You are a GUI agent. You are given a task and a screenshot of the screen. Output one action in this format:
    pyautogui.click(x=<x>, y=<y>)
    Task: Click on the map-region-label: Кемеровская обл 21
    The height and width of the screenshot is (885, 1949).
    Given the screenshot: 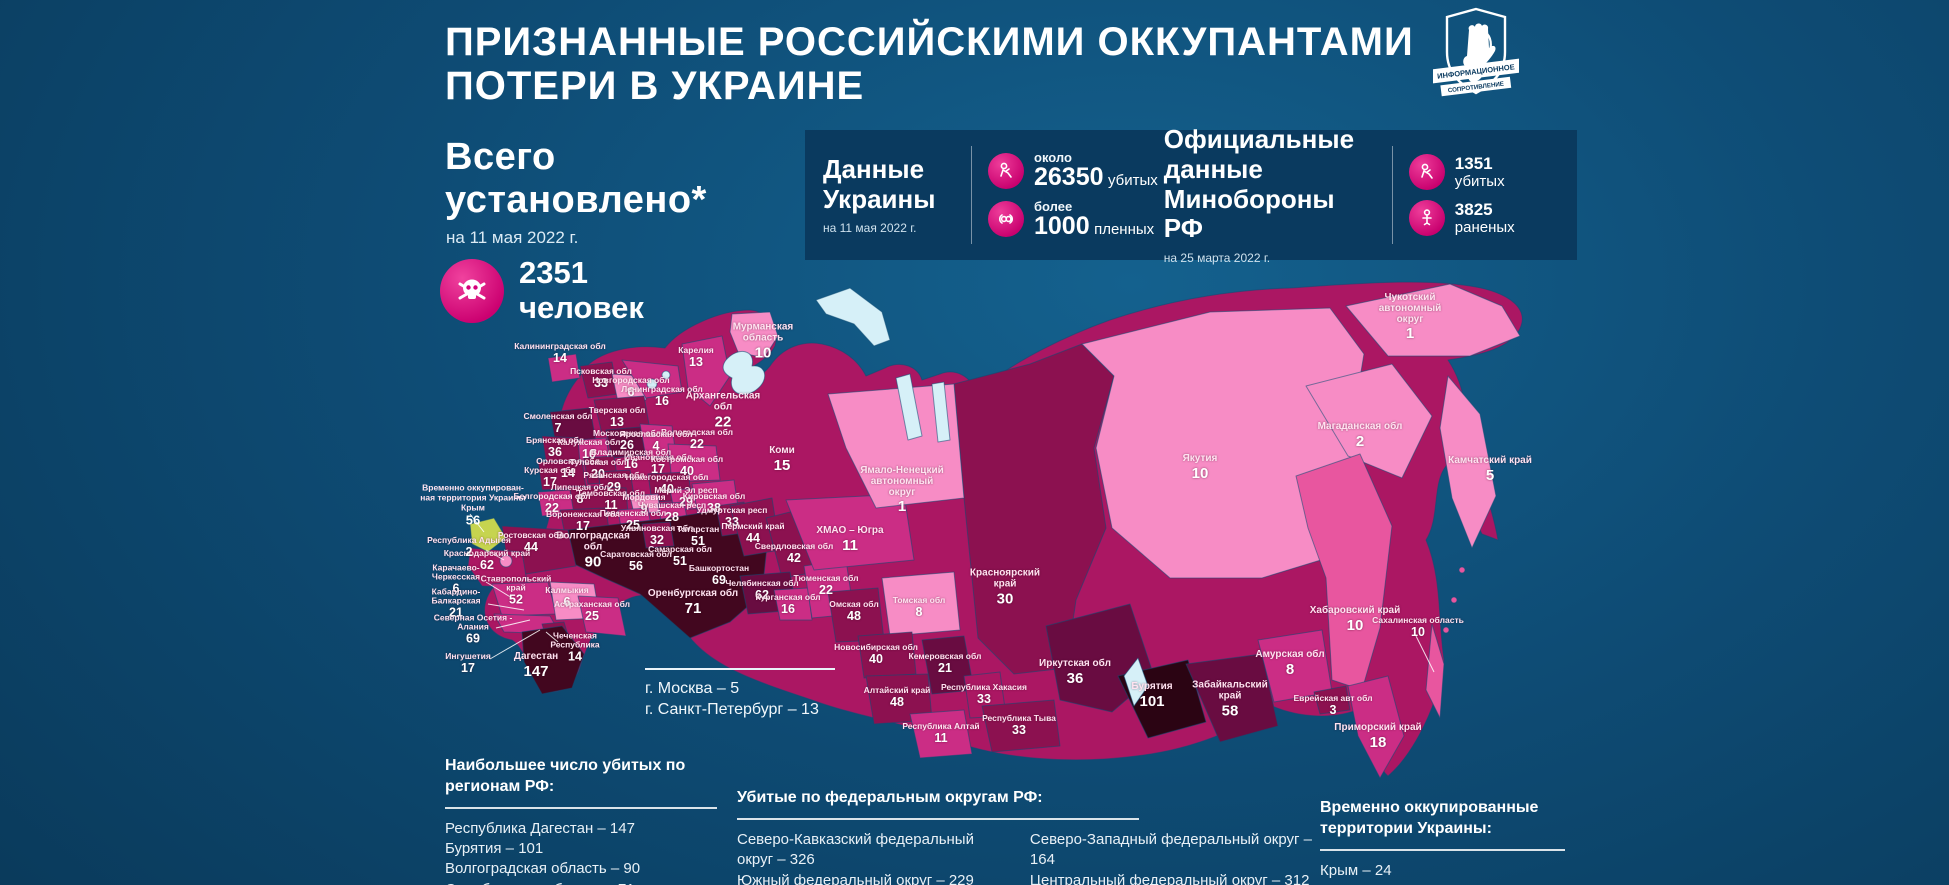 What is the action you would take?
    pyautogui.click(x=945, y=663)
    